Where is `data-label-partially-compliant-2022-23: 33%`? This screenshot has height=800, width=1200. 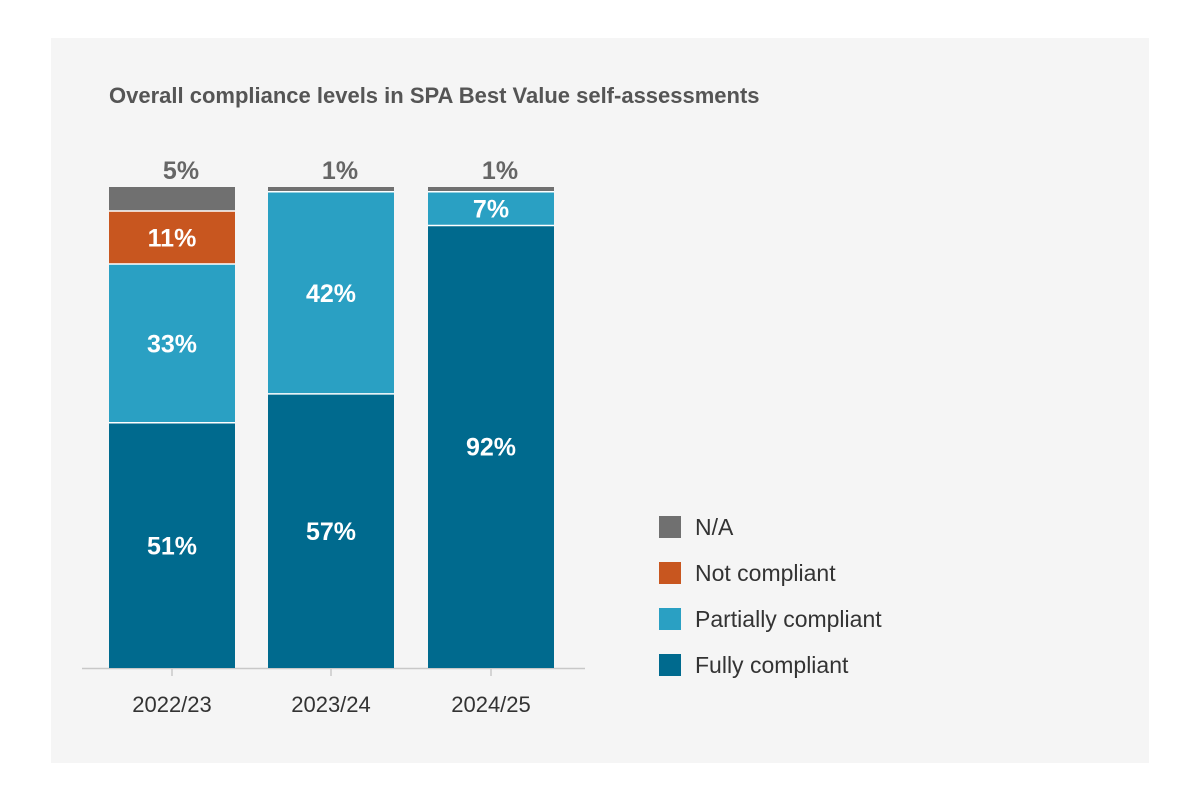
data-label-partially-compliant-2022-23: 33% is located at coordinates (172, 344).